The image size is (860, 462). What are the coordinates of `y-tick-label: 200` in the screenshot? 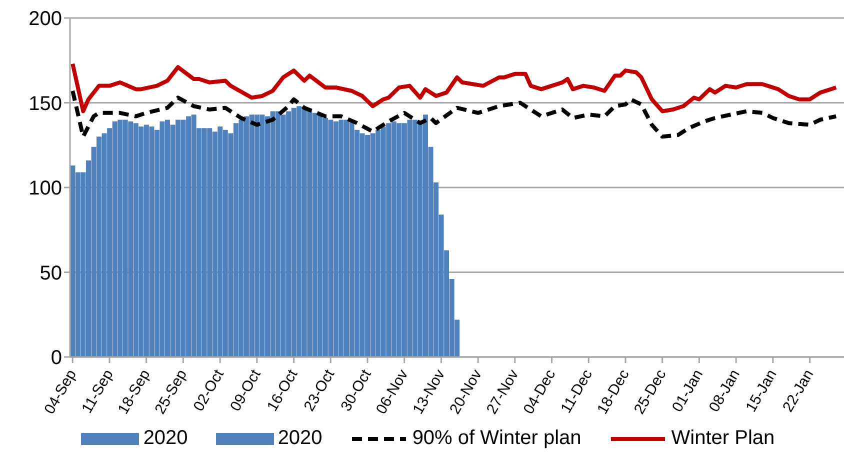 It's located at (45, 19).